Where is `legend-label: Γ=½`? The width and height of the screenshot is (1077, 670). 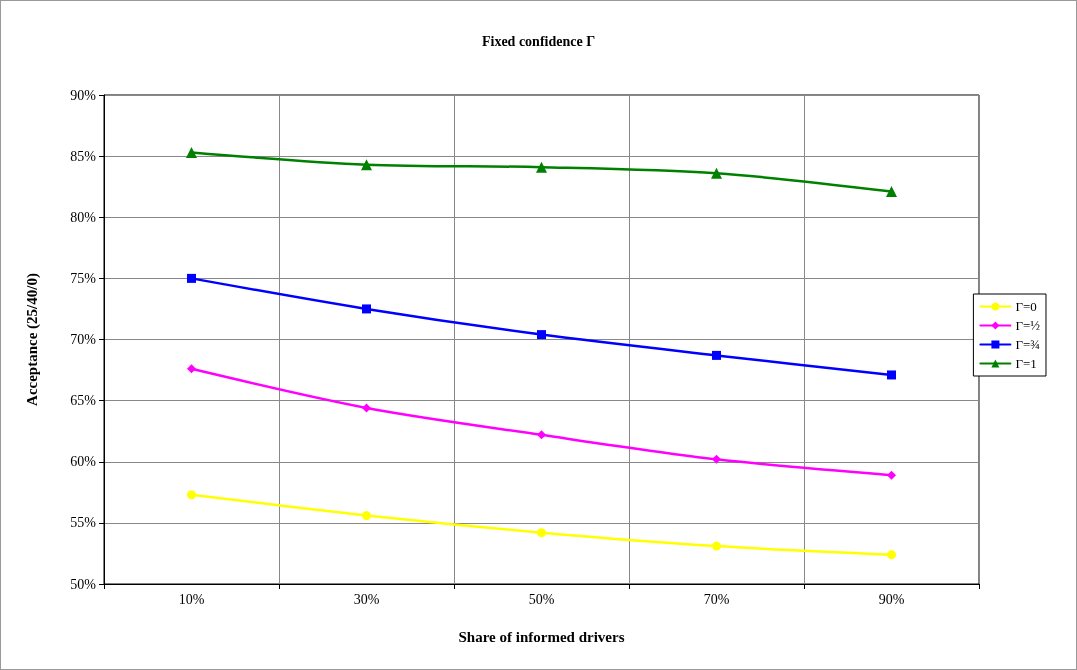
legend-label: Γ=½ is located at coordinates (1028, 325).